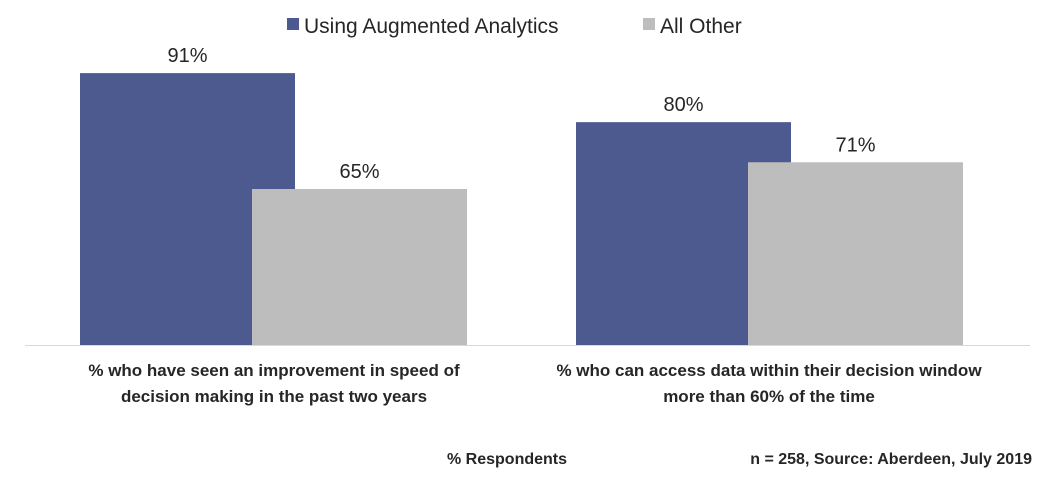 Image resolution: width=1042 pixels, height=495 pixels. Describe the element at coordinates (769, 396) in the screenshot. I see `category-label-2-line-2: more than 60% of the time` at that location.